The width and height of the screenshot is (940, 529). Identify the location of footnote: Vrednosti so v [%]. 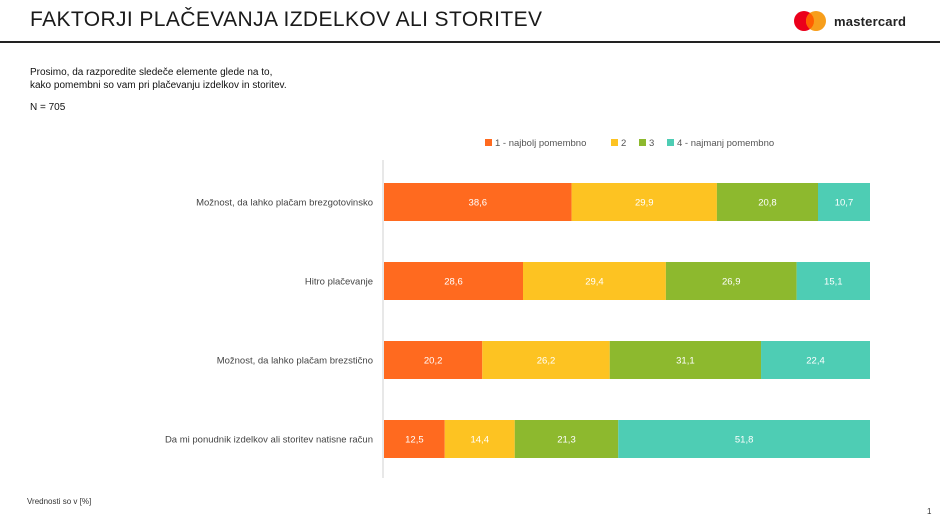
(59, 501).